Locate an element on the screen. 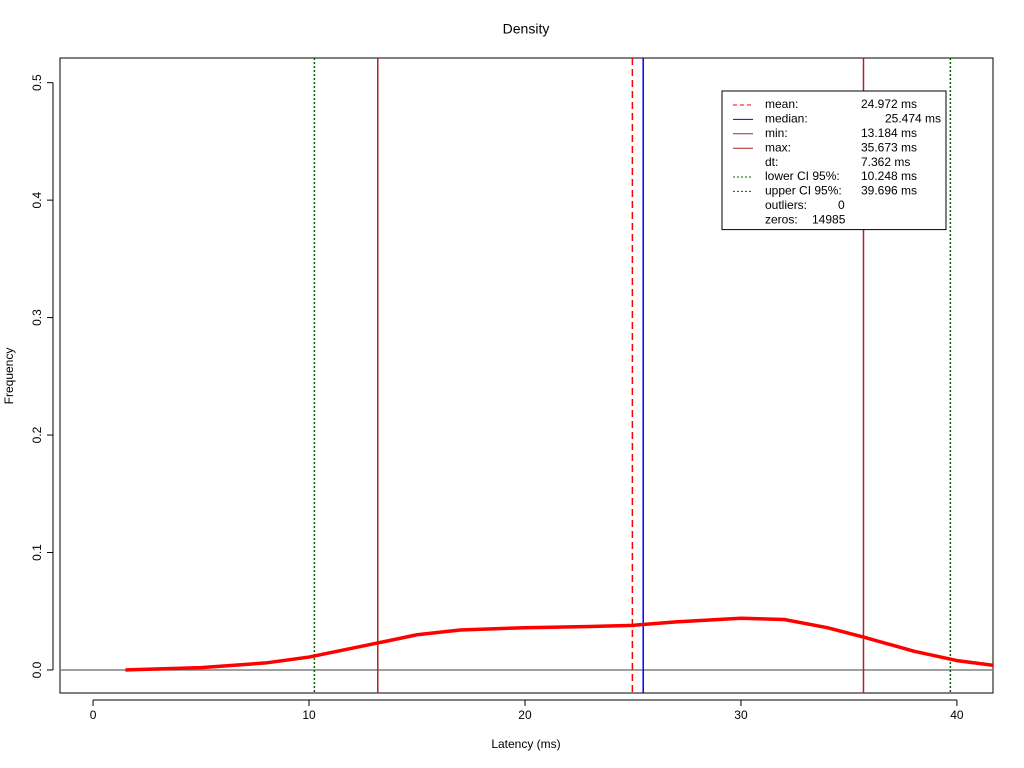  legend-label: lower CI 95%: is located at coordinates (802, 176).